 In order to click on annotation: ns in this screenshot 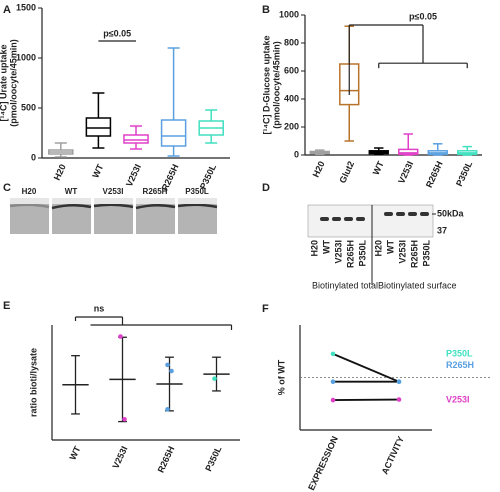, I will do `click(99, 308)`.